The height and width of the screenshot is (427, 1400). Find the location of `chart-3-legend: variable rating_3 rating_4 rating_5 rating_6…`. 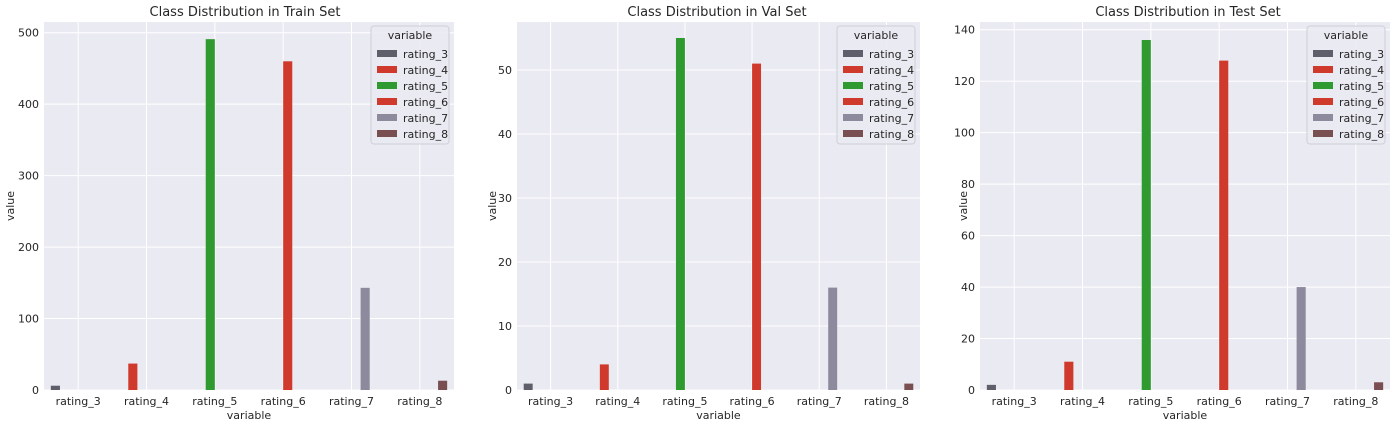

chart-3-legend: variable rating_3 rating_4 rating_5 rating_6… is located at coordinates (1346, 85).